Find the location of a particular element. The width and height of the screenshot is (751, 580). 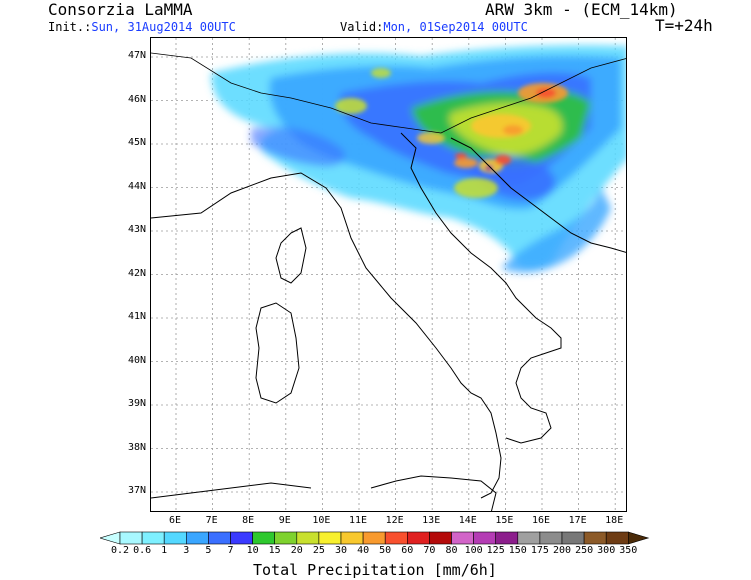

colorbar-label: 80 is located at coordinates (451, 550).